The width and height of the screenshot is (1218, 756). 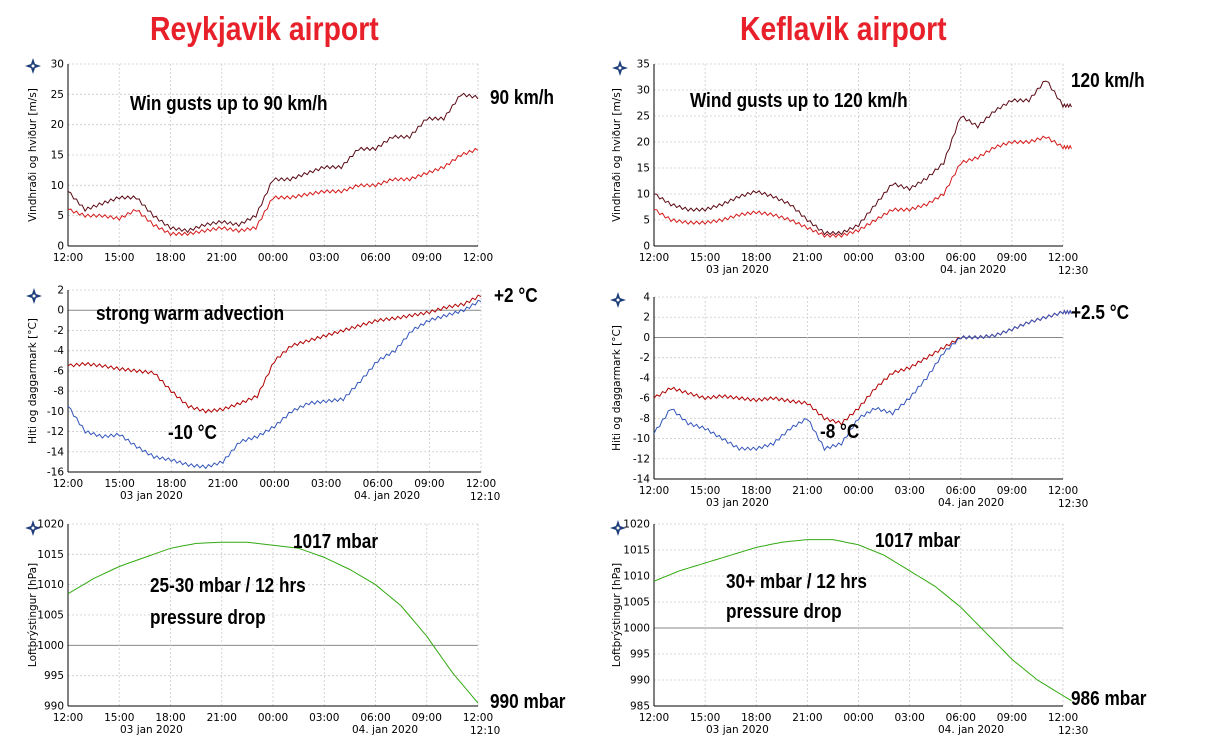 What do you see at coordinates (59, 392) in the screenshot?
I see `y-tick-label: -8` at bounding box center [59, 392].